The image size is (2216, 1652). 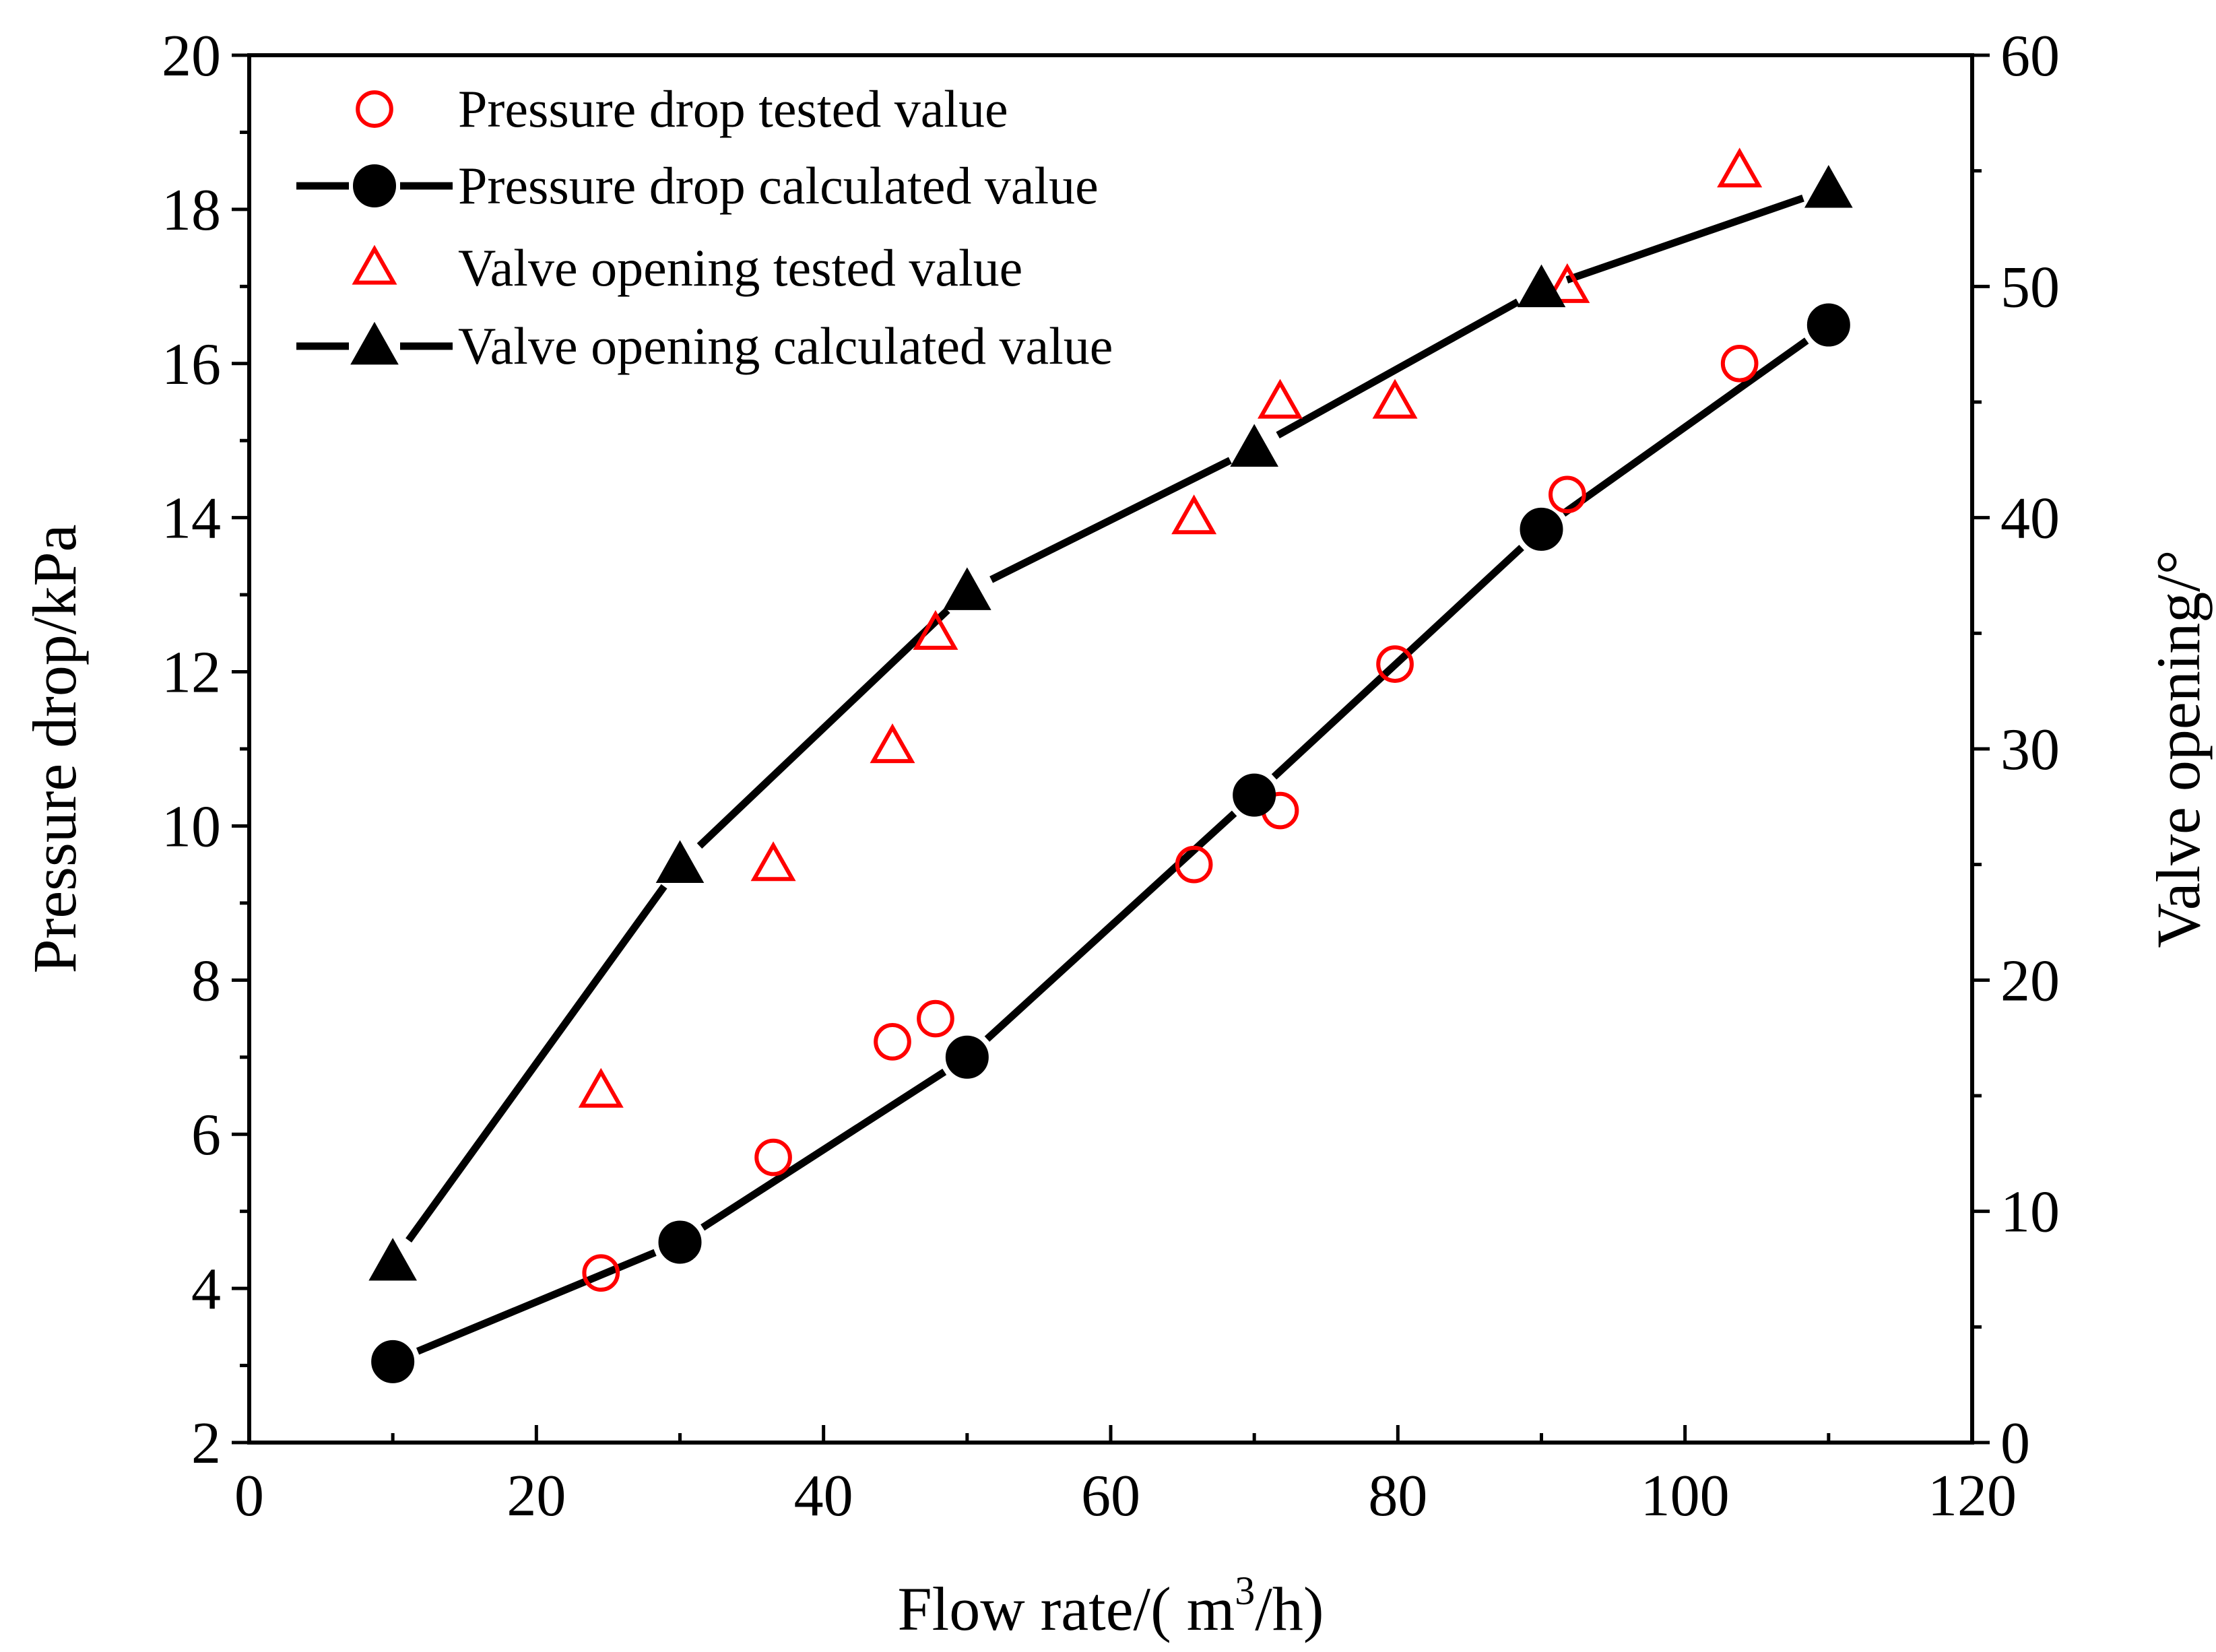 What do you see at coordinates (2030, 287) in the screenshot?
I see `y2-tick-label: 50` at bounding box center [2030, 287].